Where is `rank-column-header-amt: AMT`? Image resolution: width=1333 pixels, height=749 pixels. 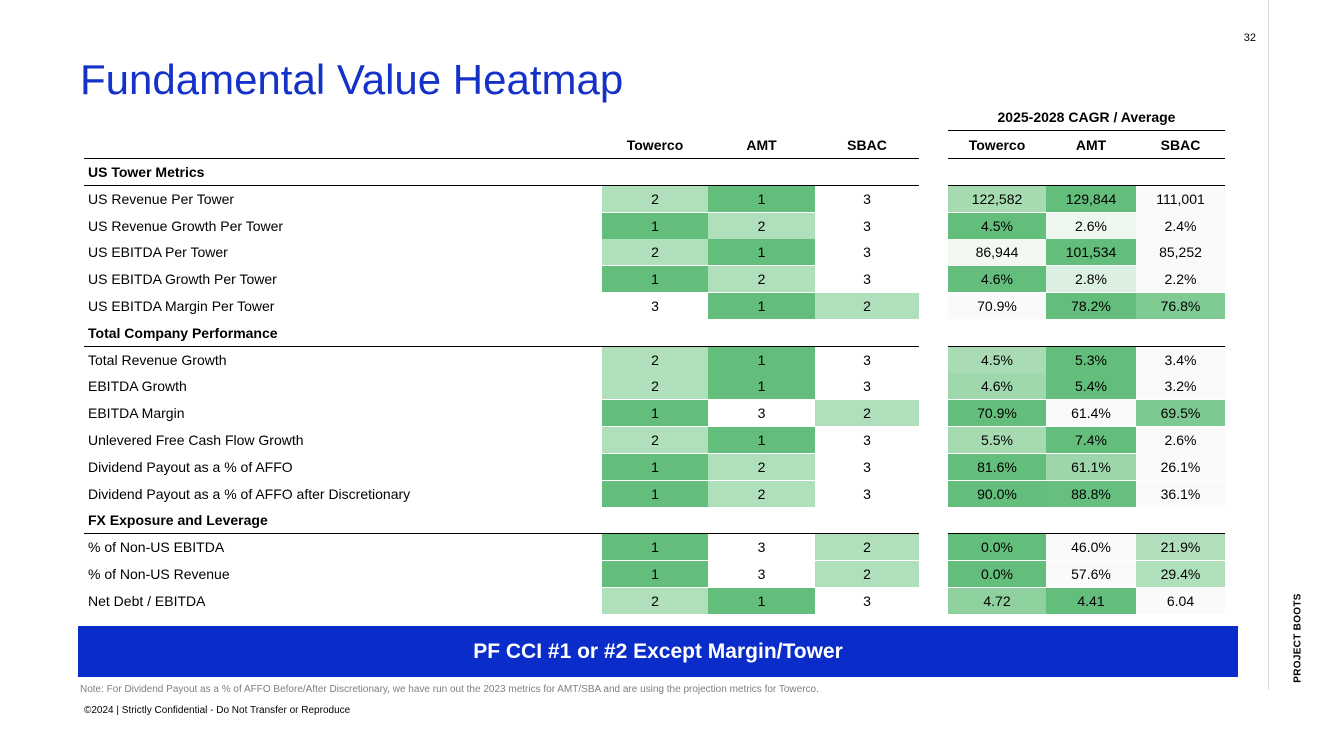 rank-column-header-amt: AMT is located at coordinates (761, 145).